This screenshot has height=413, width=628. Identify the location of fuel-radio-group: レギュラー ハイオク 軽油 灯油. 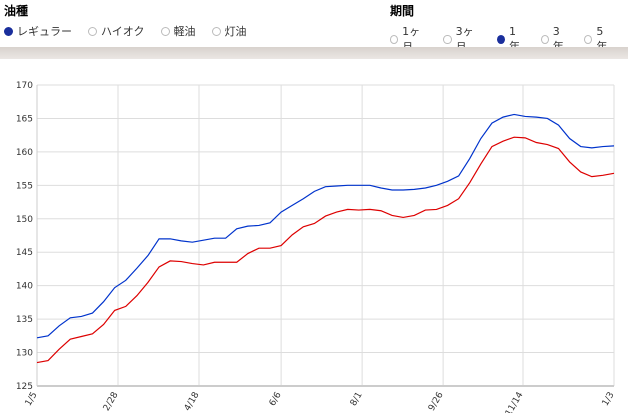
(133, 31).